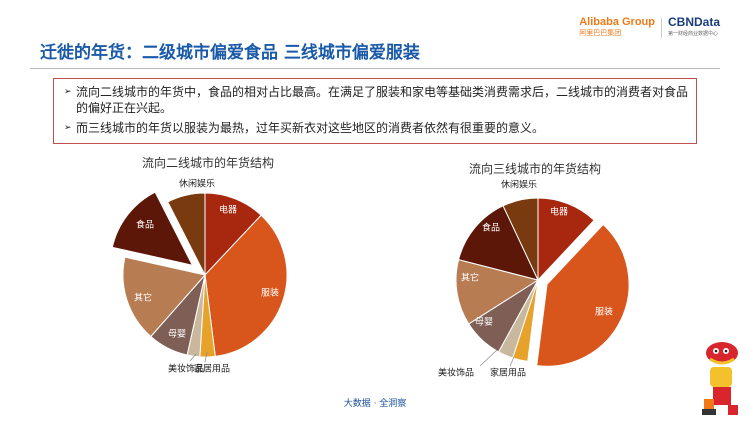 This screenshot has height=421, width=750. Describe the element at coordinates (535, 169) in the screenshot. I see `chart-title-tier3: 流向三线城市的年货结构` at that location.